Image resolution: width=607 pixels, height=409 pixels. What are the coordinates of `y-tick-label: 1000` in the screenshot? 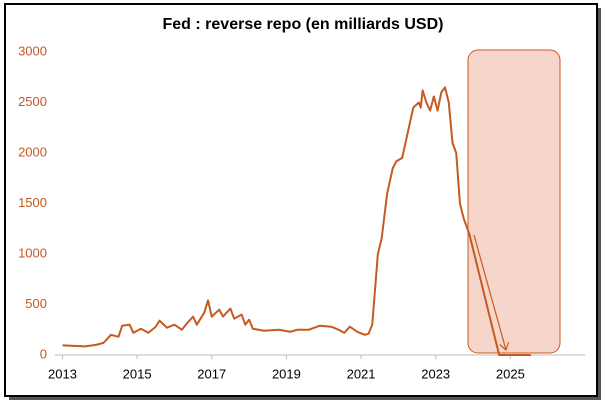 It's located at (32, 252).